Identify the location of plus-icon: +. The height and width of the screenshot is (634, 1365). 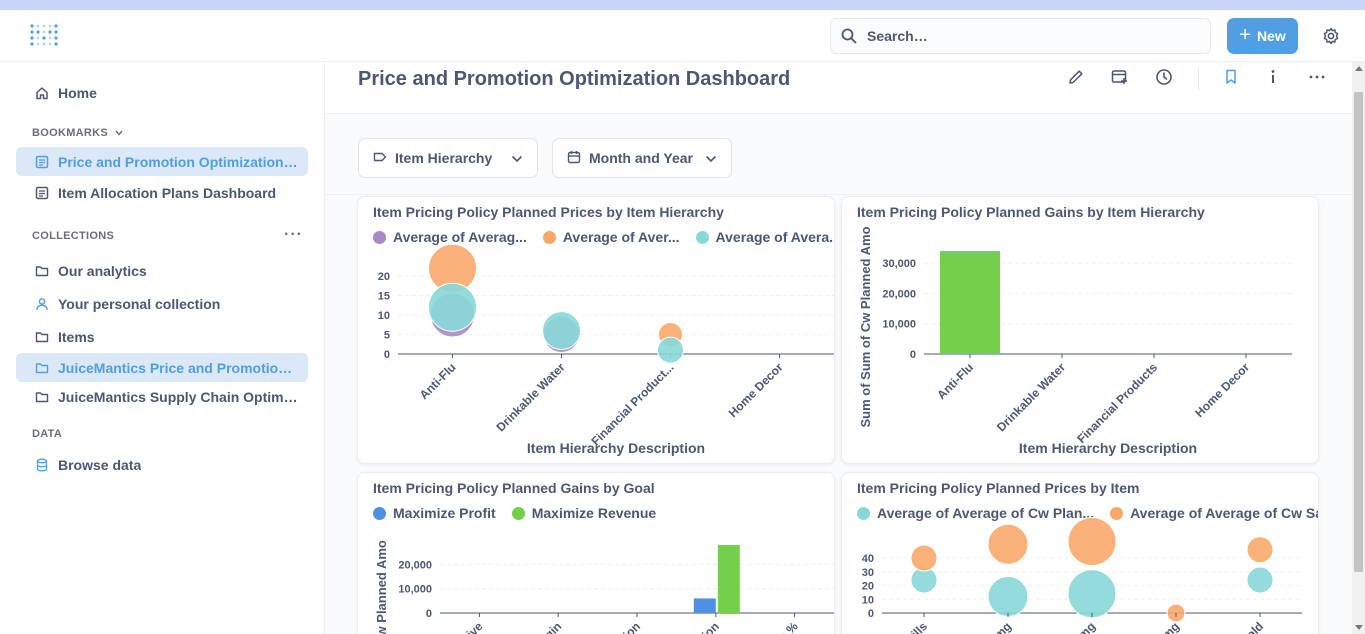
(1245, 35).